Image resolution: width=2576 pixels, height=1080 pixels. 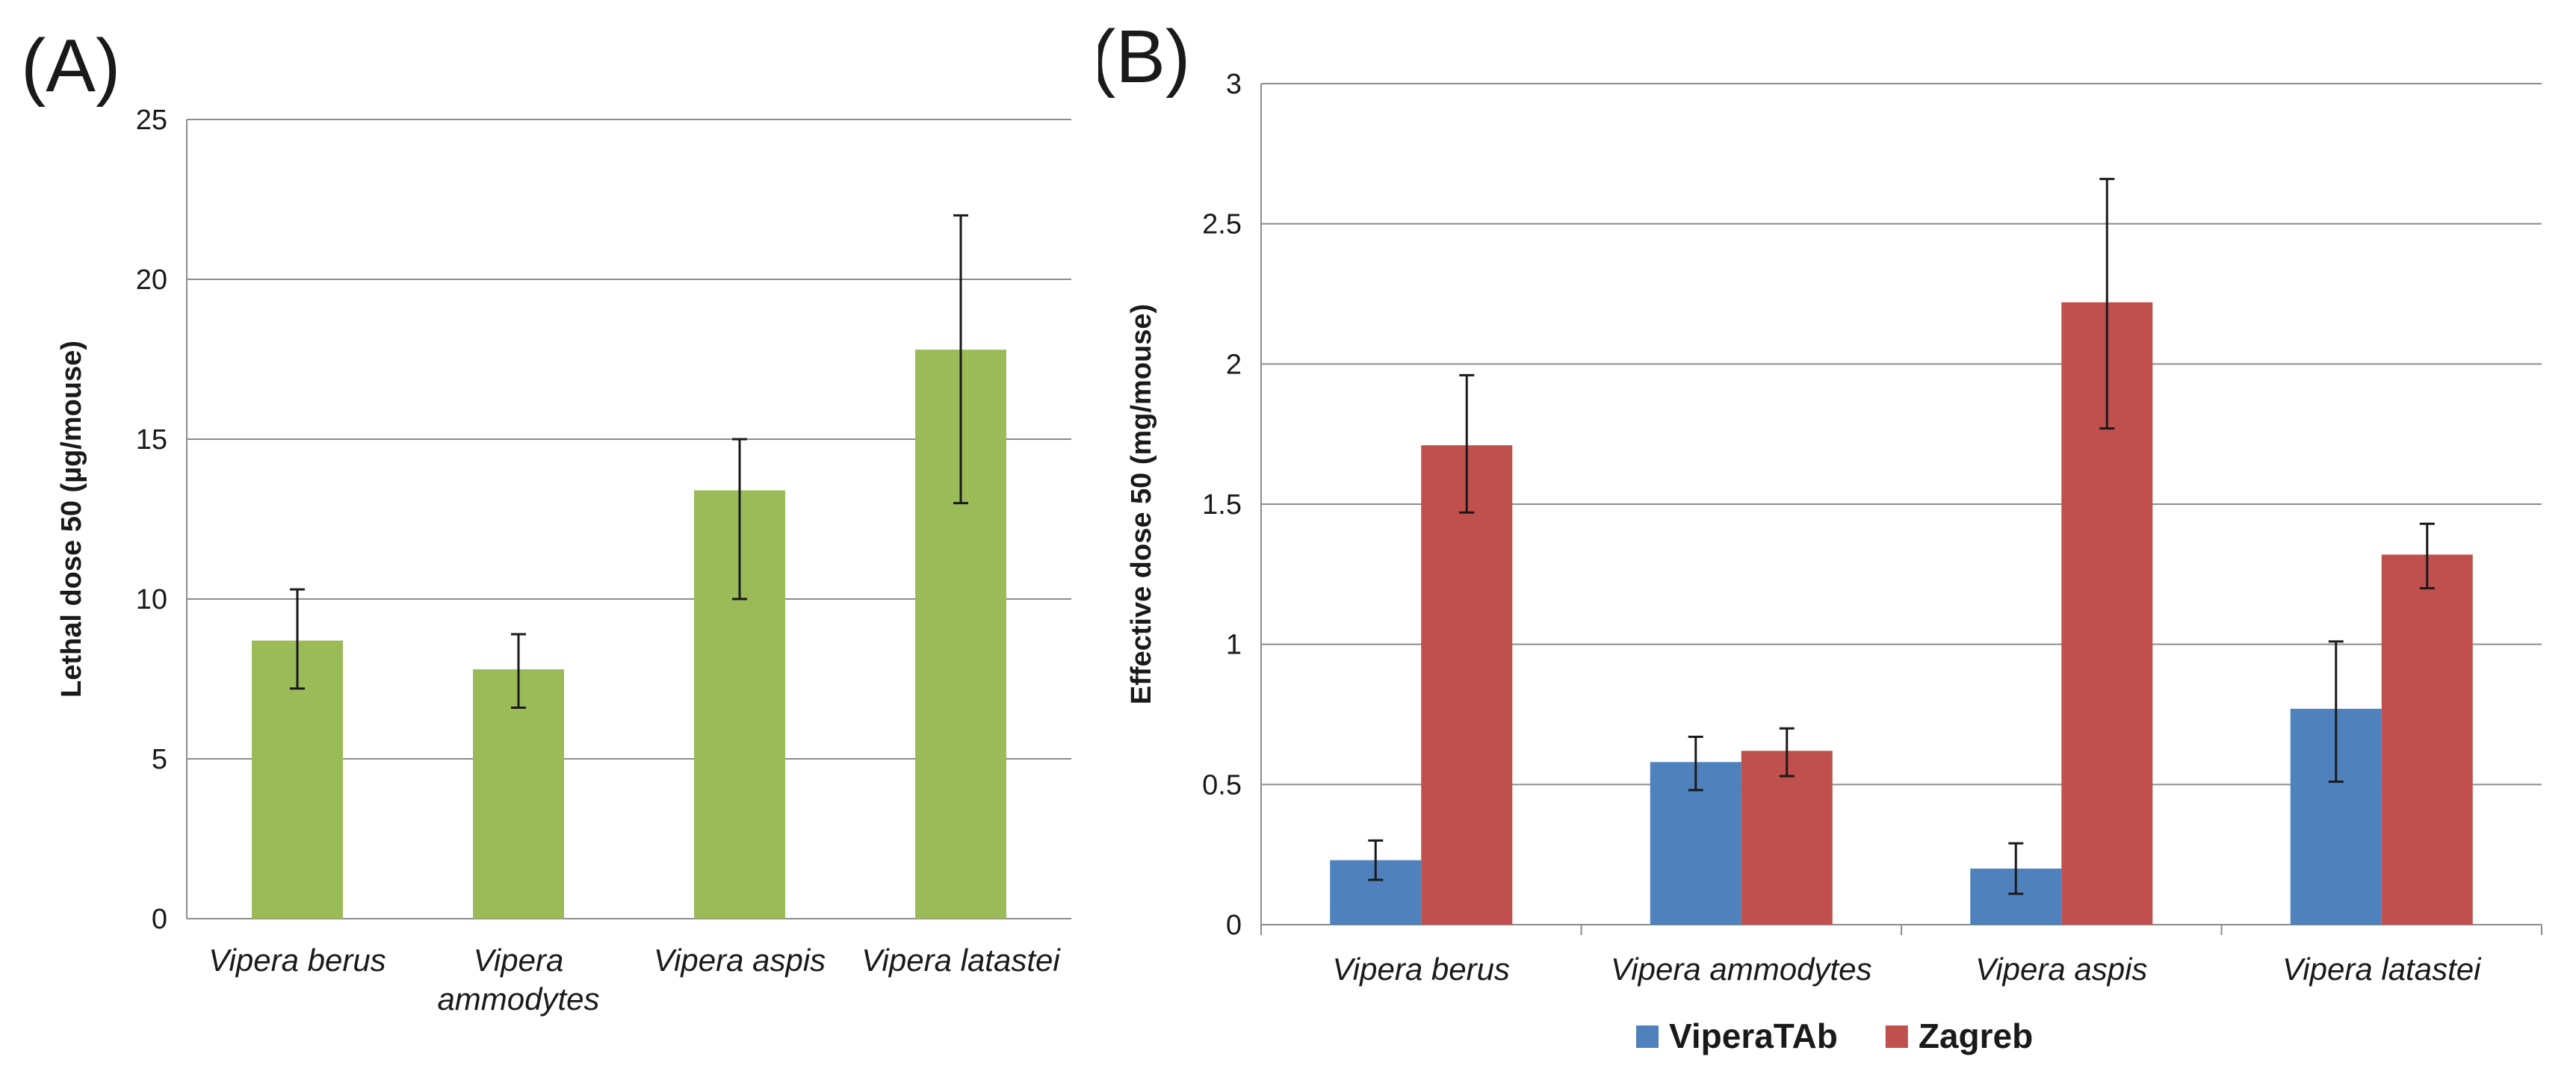 I want to click on panel-b-label: (B), so click(x=1144, y=57).